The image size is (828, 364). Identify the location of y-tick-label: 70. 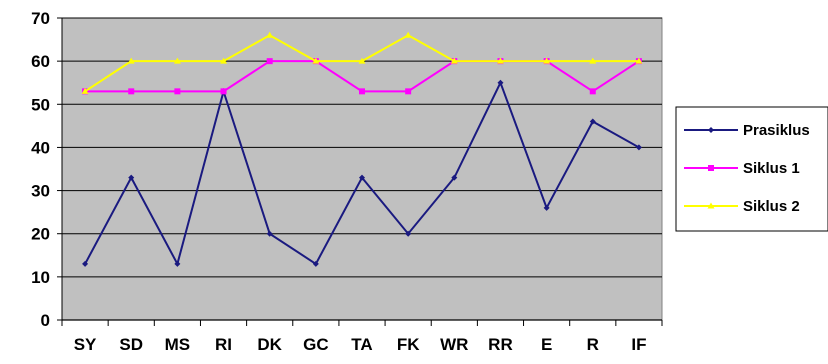
(40, 18).